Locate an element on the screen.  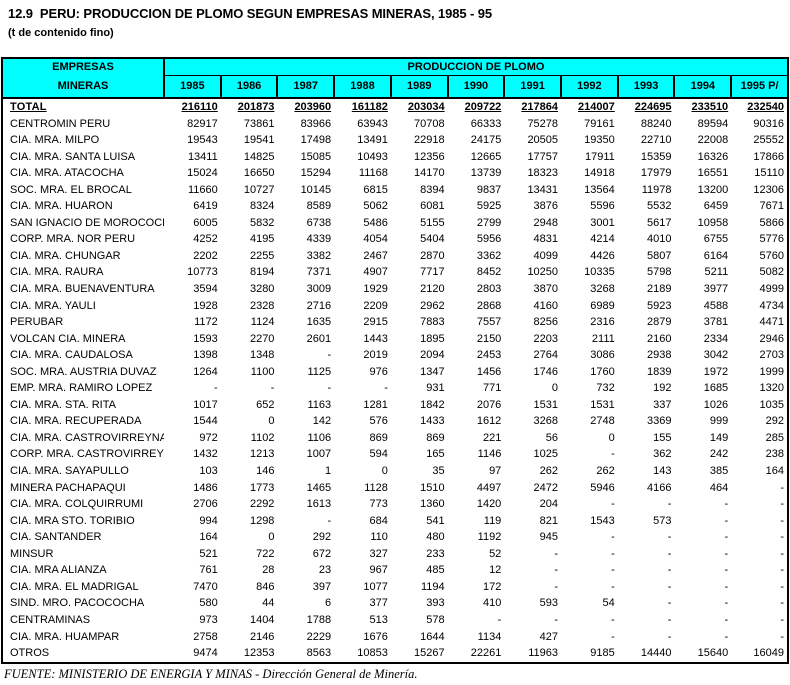
production-value-cell: 4907 is located at coordinates (375, 272).